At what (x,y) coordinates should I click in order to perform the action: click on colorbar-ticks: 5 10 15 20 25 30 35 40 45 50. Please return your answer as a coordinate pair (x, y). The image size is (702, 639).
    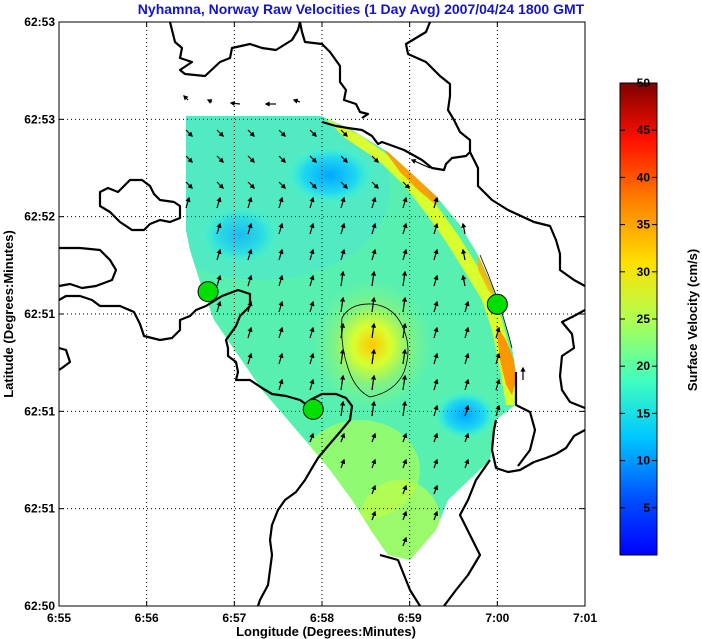
    Looking at the image, I should click on (638, 295).